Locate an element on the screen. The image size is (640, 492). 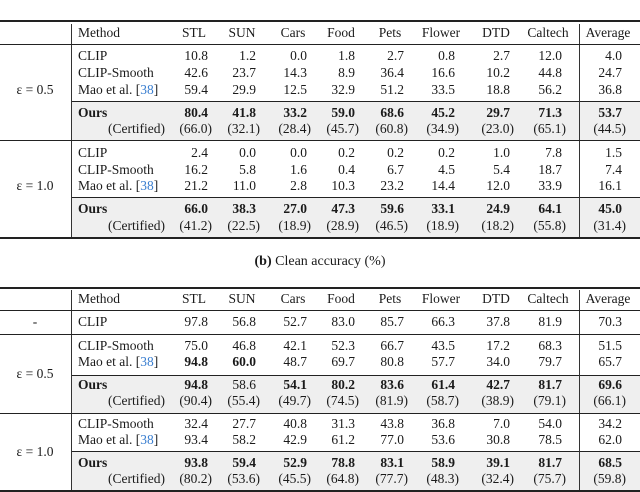
cell-cars: 14.3 is located at coordinates (295, 72).